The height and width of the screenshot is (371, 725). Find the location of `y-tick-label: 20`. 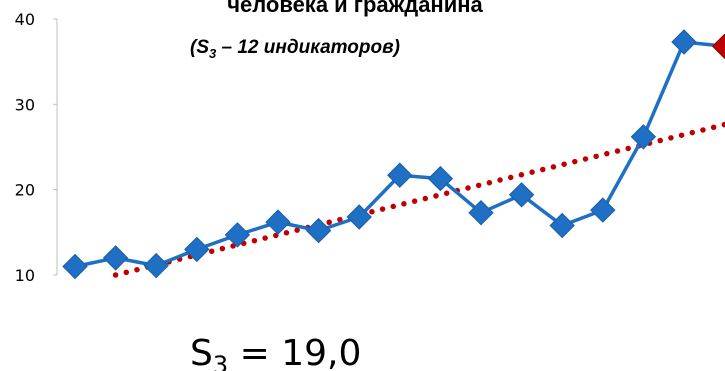

y-tick-label: 20 is located at coordinates (25, 190).